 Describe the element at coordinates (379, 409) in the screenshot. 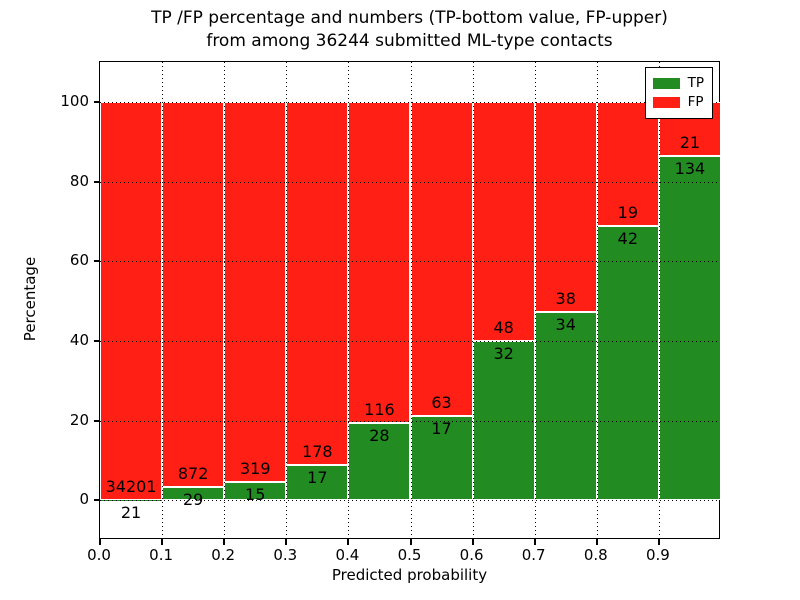

I see `bar-label-fp: 116` at that location.